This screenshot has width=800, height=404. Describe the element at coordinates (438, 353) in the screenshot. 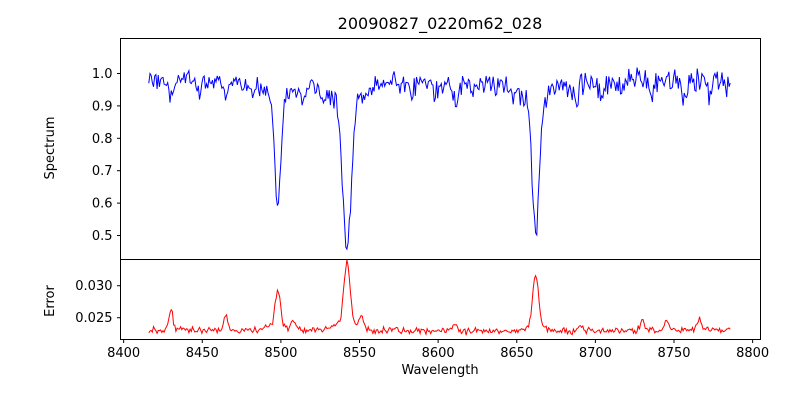

I see `x-tick-label: 8600` at that location.